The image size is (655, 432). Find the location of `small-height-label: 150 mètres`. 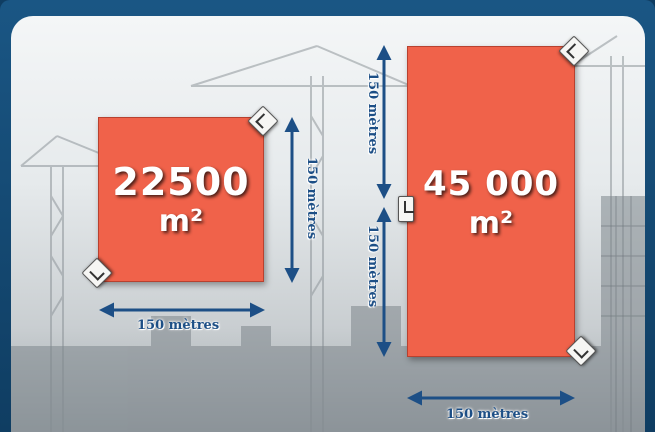

small-height-label: 150 mètres is located at coordinates (311, 198).